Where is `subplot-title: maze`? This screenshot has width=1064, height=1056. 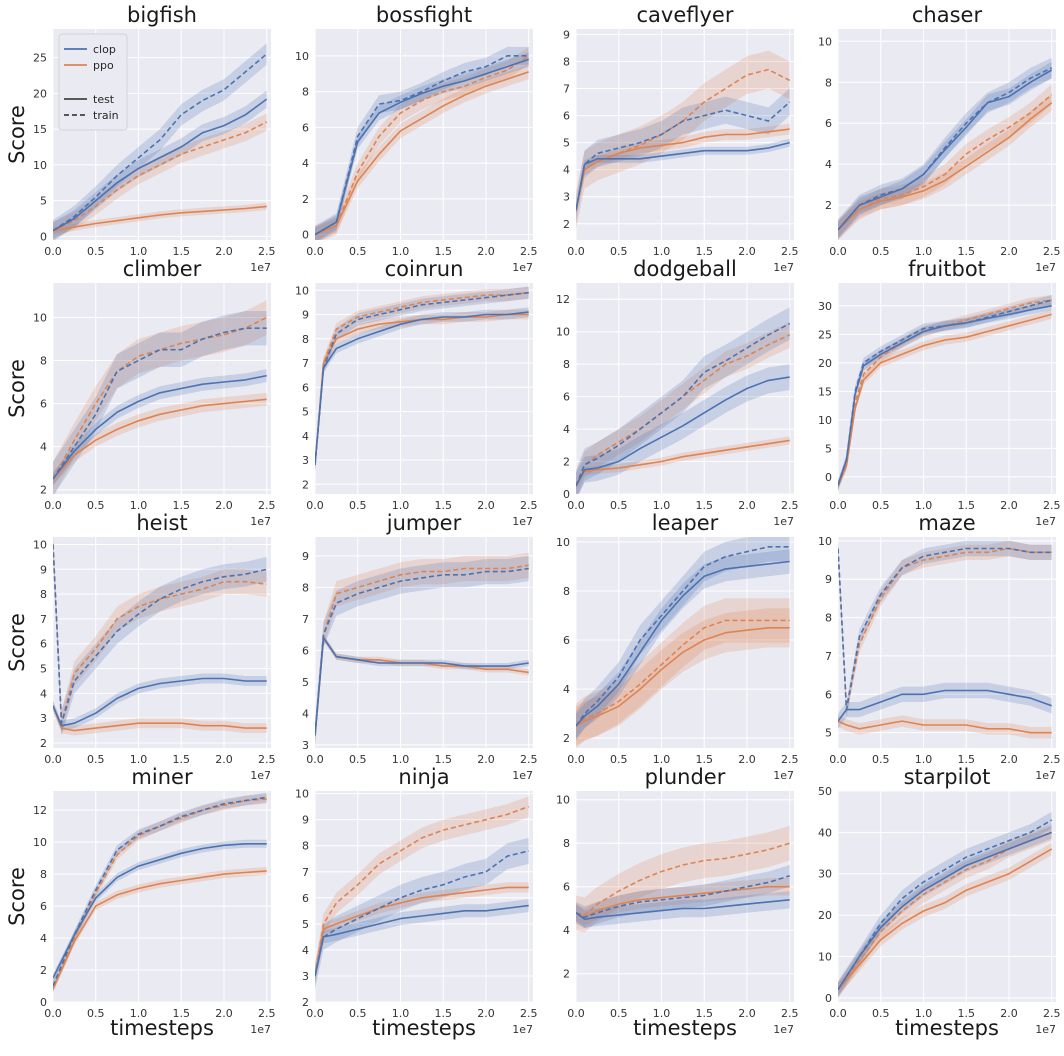
subplot-title: maze is located at coordinates (946, 523).